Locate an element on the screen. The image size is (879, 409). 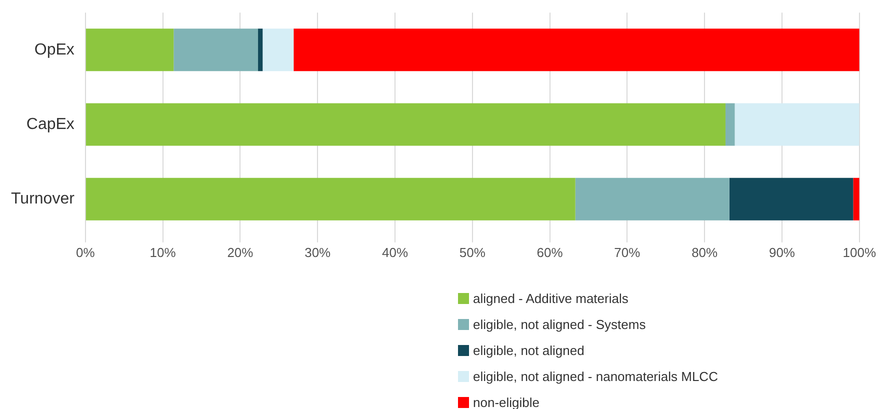
y-tick-label: OpEx is located at coordinates (54, 49).